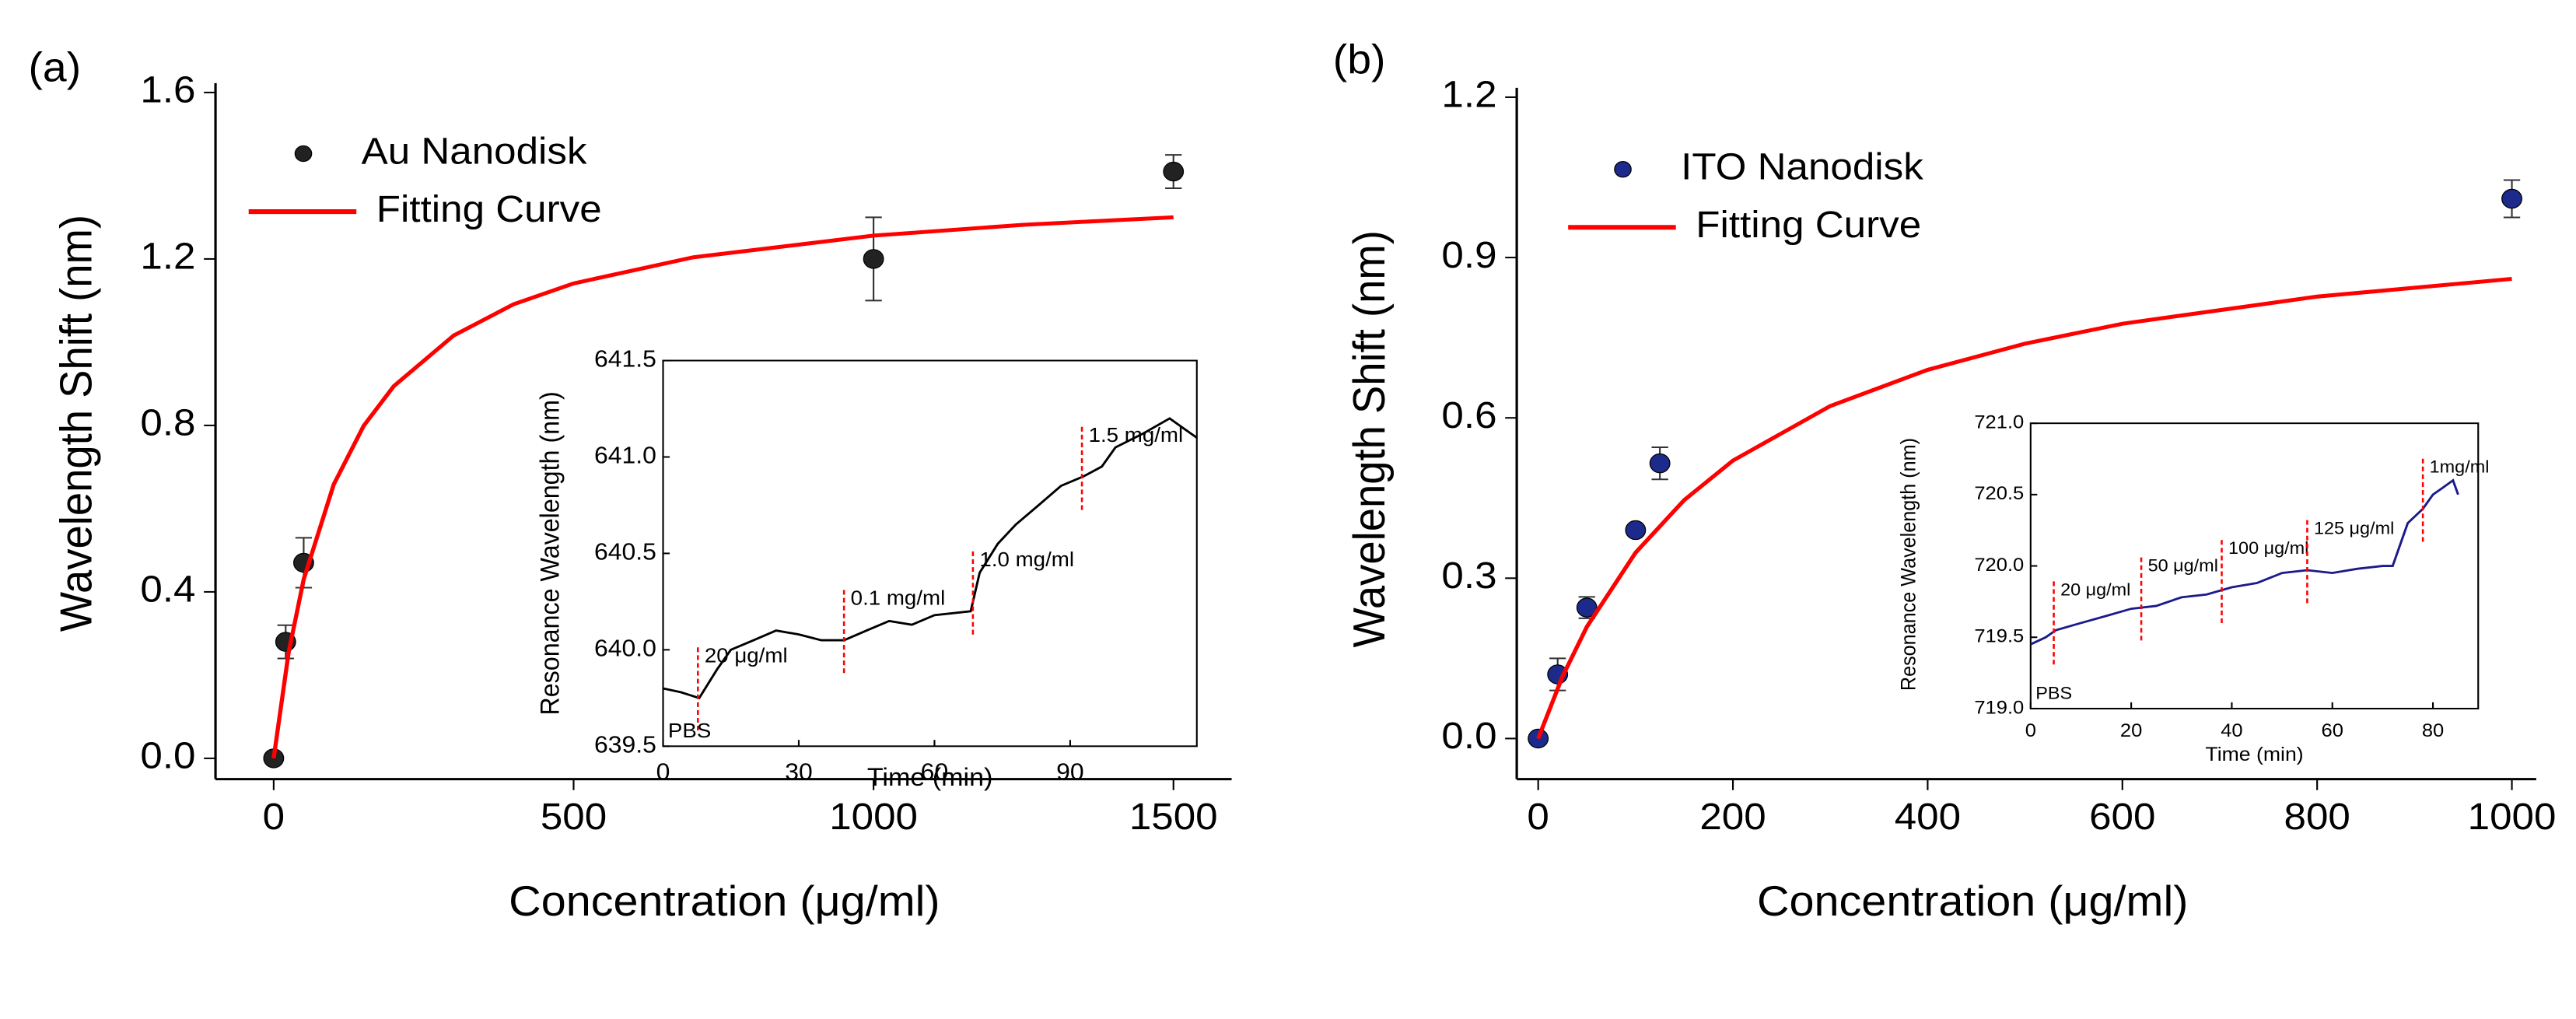  I want to click on y-tick-label: 641.0, so click(625, 455).